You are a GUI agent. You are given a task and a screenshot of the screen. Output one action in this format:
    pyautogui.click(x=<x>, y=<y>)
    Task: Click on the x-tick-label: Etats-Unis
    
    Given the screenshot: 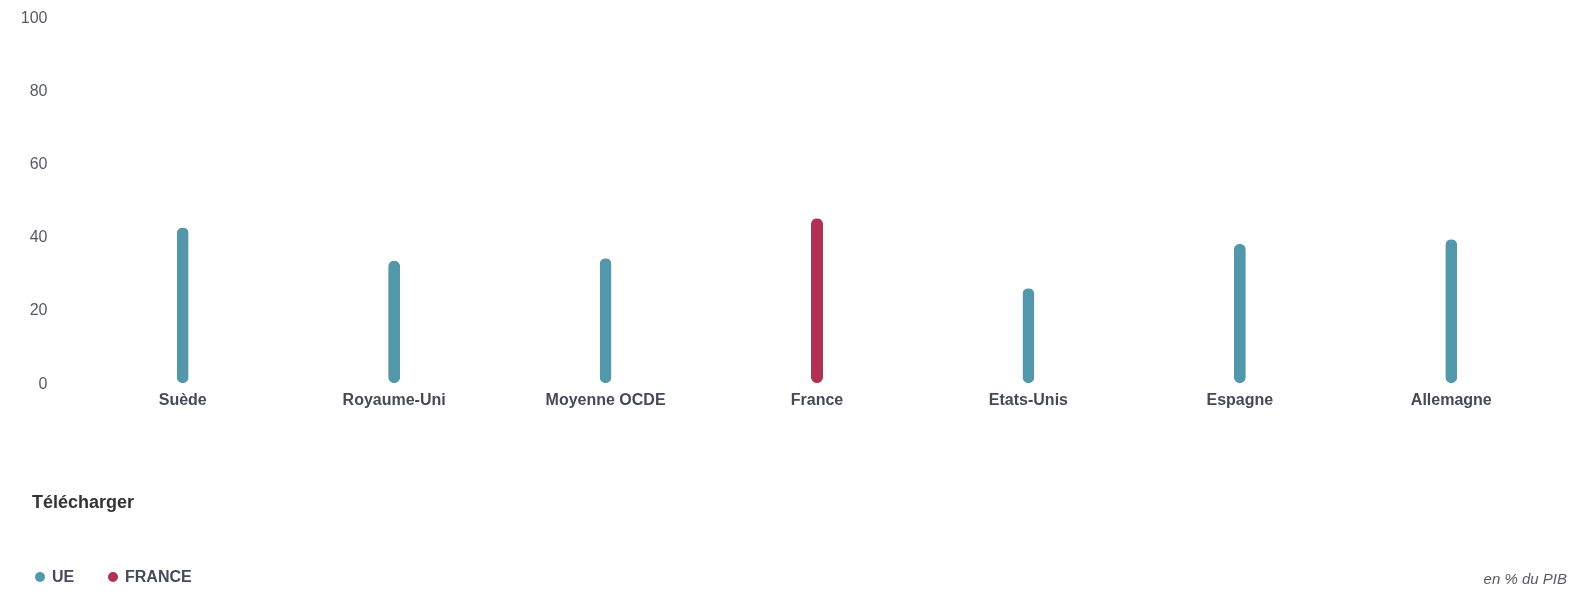 What is the action you would take?
    pyautogui.click(x=1028, y=399)
    